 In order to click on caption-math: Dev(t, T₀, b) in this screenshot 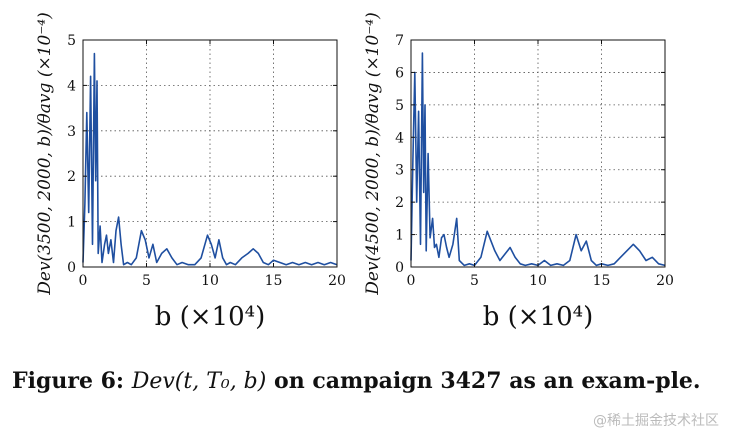, I will do `click(199, 381)`.